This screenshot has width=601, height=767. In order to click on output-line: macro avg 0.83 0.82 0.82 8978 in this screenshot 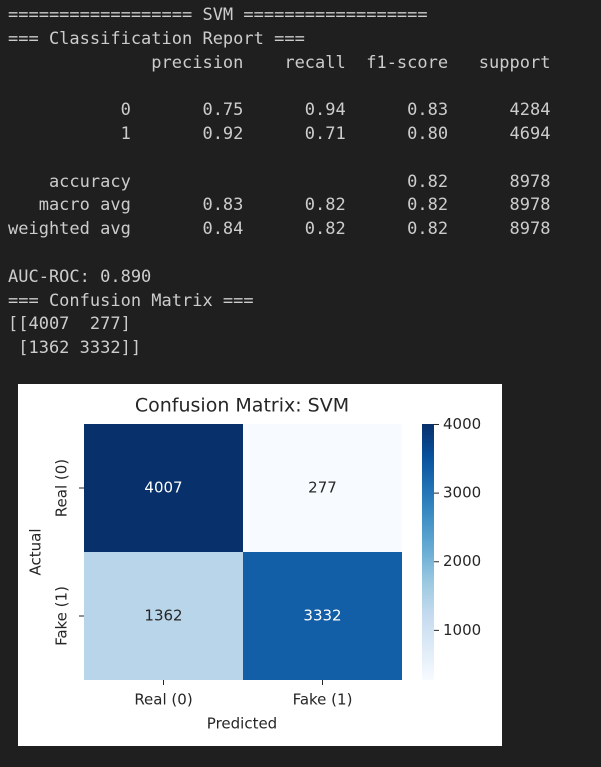, I will do `click(279, 205)`.